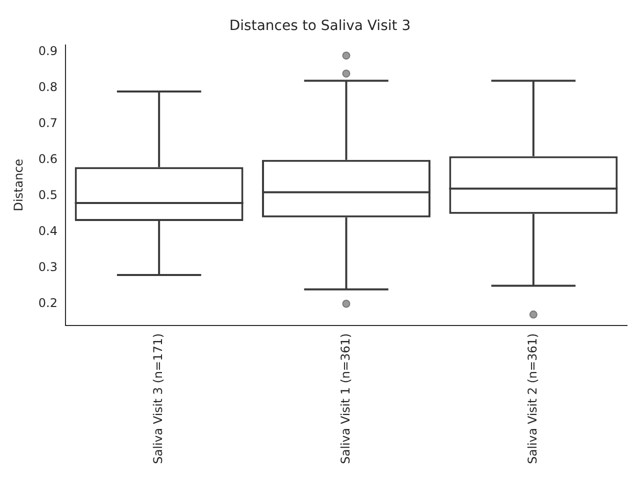  I want to click on x-tick-label: Saliva Visit 1 (n=361), so click(345, 398).